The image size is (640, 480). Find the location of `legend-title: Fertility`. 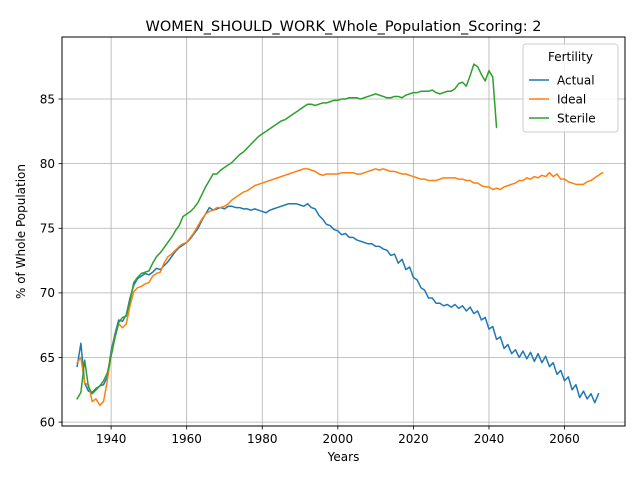

legend-title: Fertility is located at coordinates (570, 57).